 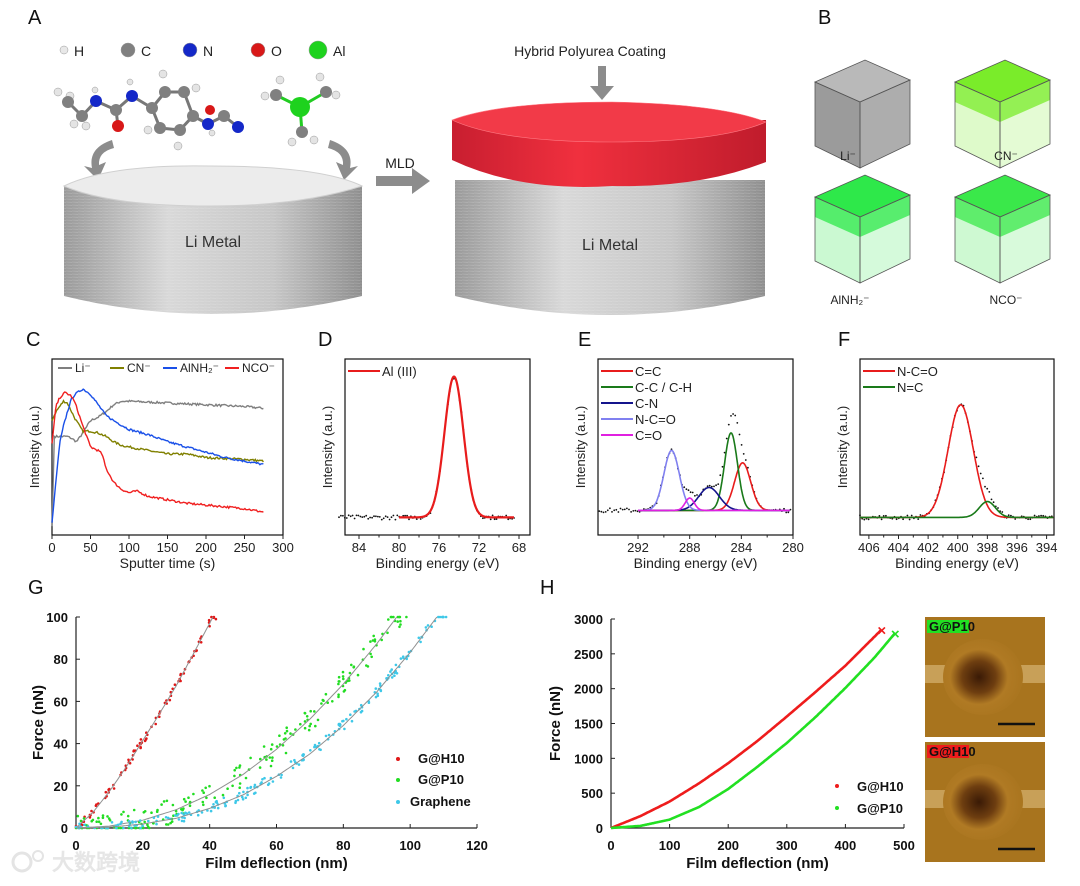 I want to click on x-tick-label: 0, so click(x=51, y=547).